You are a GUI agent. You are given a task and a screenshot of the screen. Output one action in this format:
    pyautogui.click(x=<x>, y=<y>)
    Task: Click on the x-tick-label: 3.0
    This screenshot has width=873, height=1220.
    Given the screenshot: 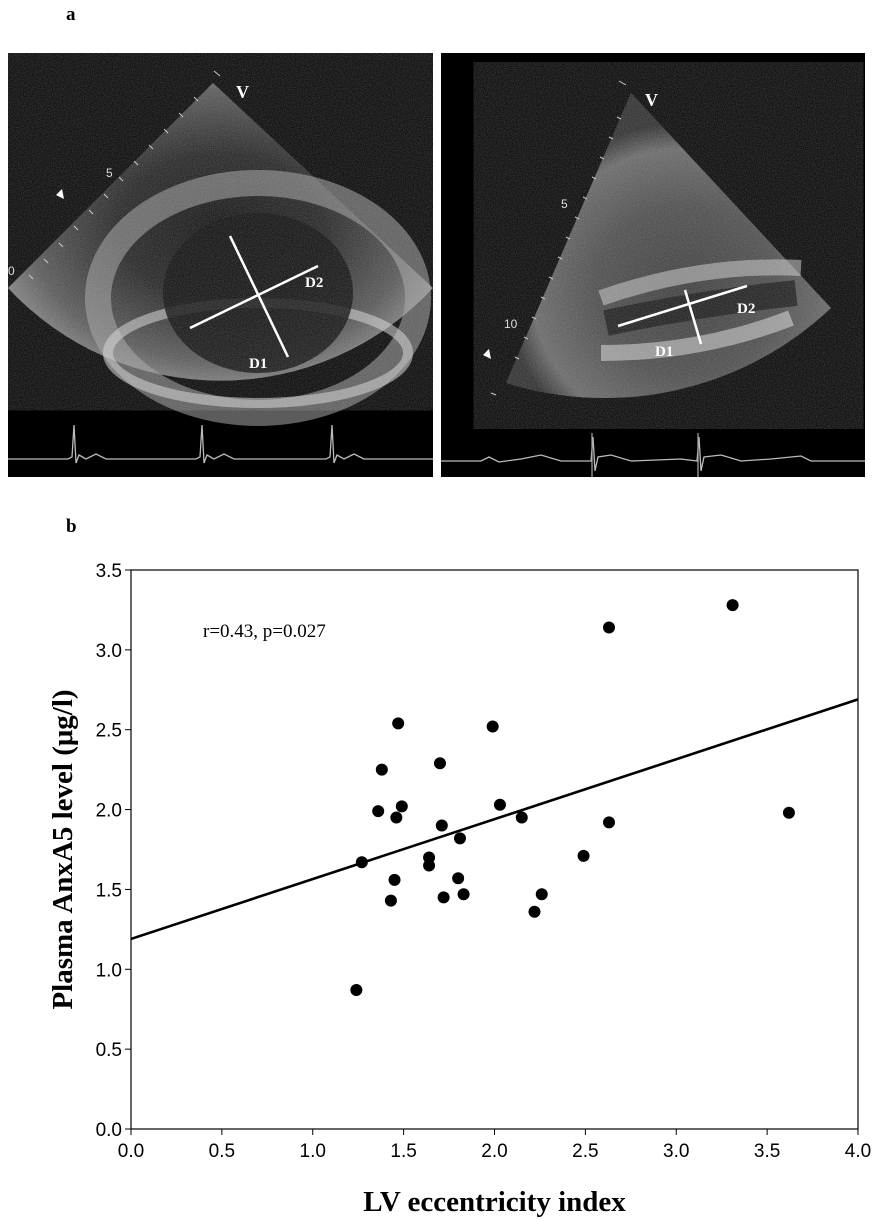 What is the action you would take?
    pyautogui.click(x=676, y=1151)
    